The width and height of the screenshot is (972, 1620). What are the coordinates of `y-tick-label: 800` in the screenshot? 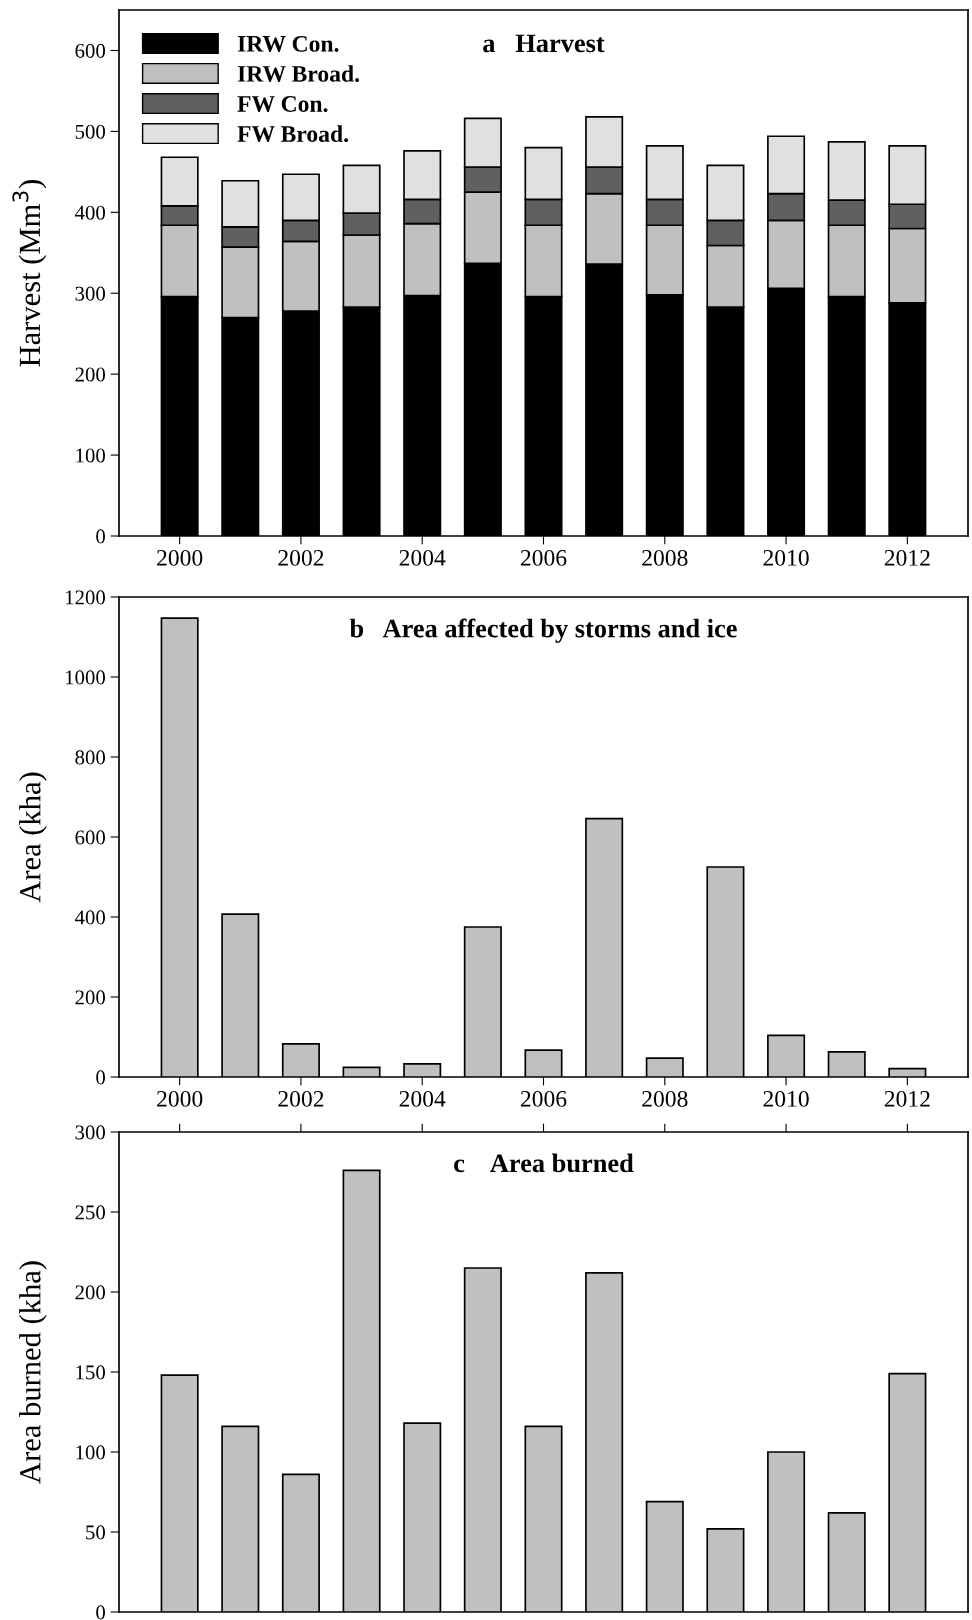 It's located at (90, 757).